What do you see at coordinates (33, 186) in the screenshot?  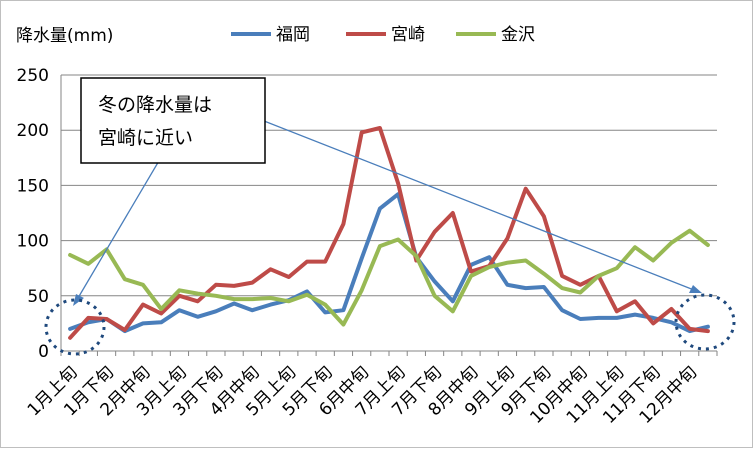 I see `y-tick-label: 150` at bounding box center [33, 186].